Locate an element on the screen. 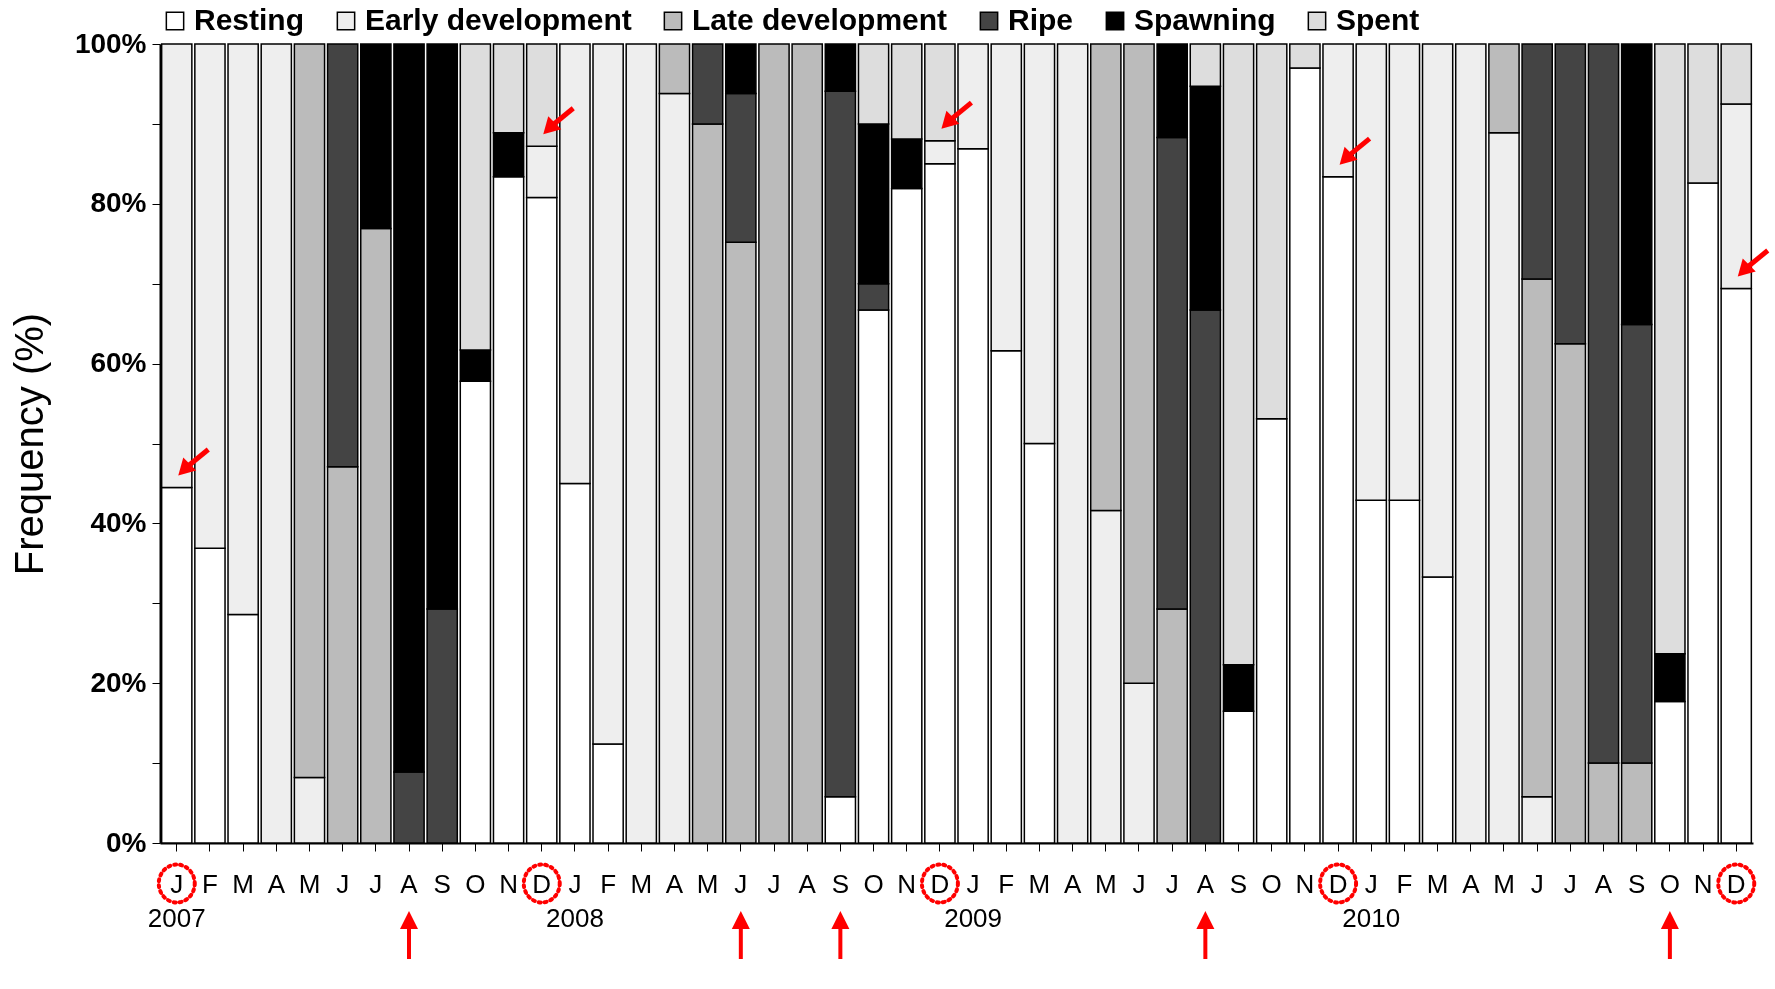 The width and height of the screenshot is (1775, 989). legend-label: Resting is located at coordinates (249, 19).